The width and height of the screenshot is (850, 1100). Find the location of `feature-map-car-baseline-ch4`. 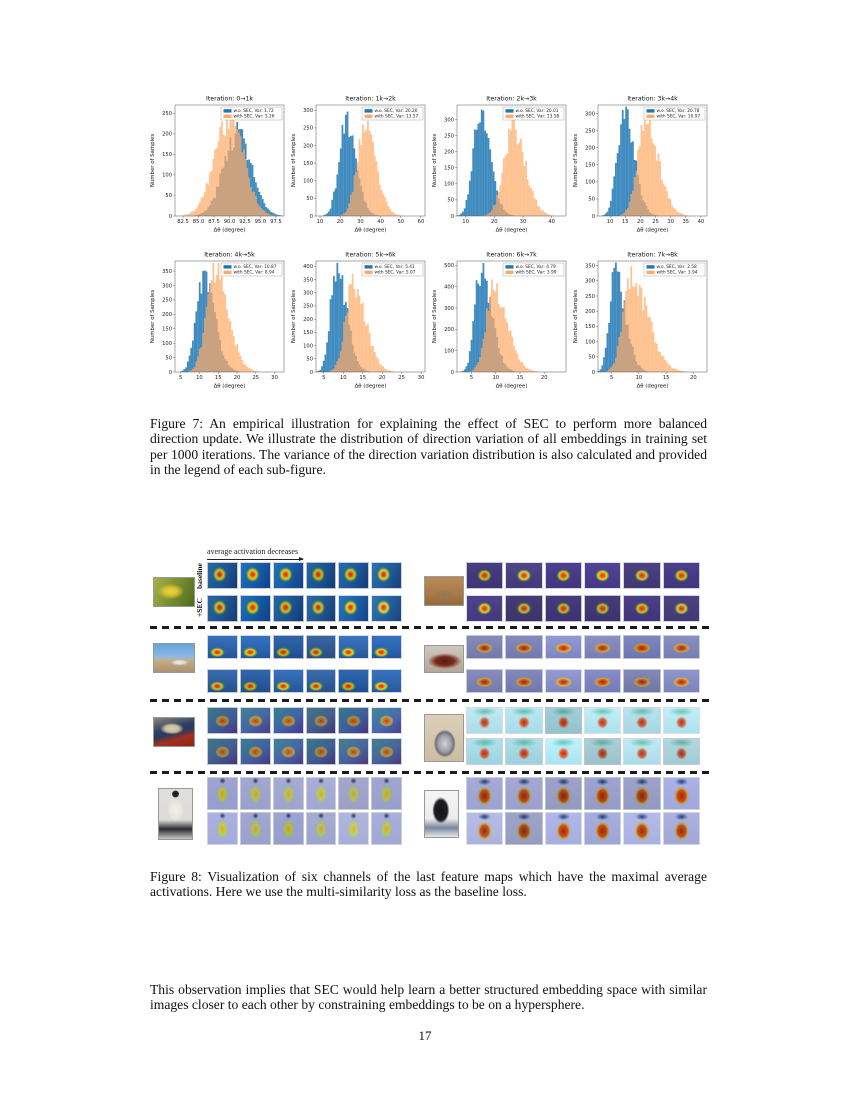

feature-map-car-baseline-ch4 is located at coordinates (321, 647).